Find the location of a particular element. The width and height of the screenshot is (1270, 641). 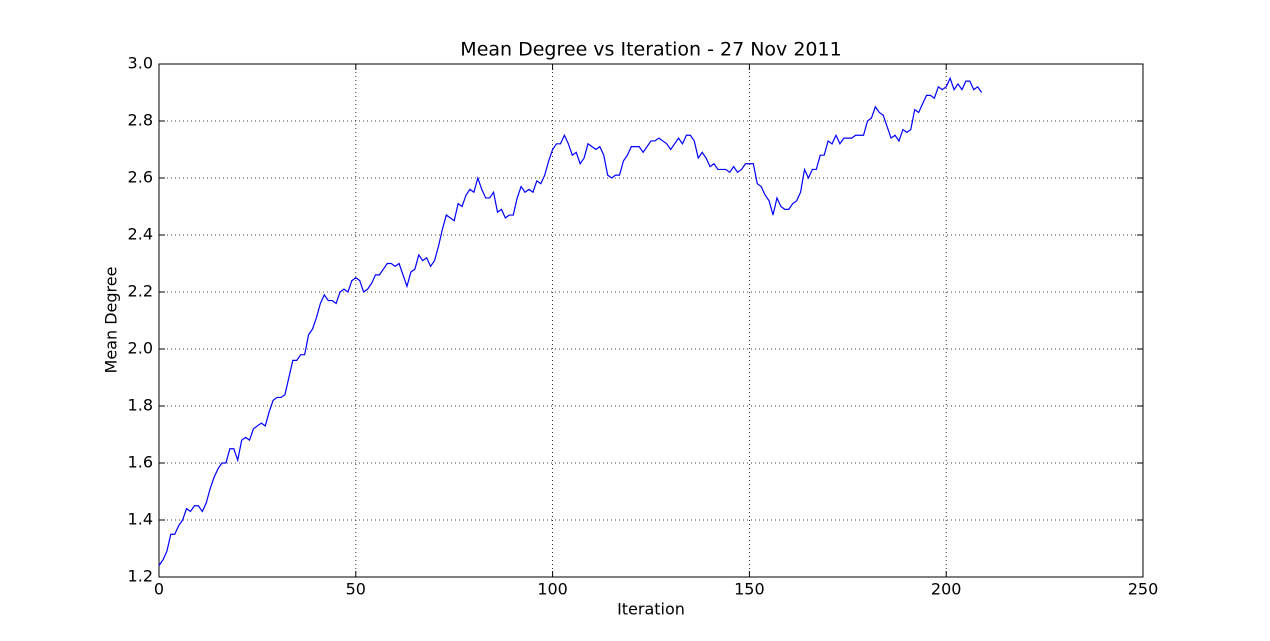

y-tick-label: 2.6 is located at coordinates (140, 177).